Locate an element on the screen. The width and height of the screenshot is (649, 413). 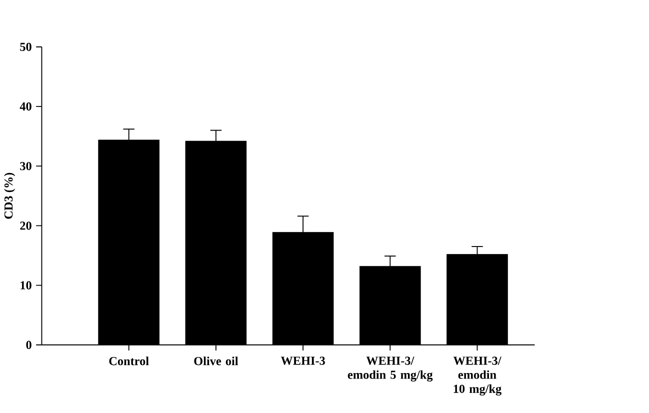
y-tick-label: 20 is located at coordinates (26, 225).